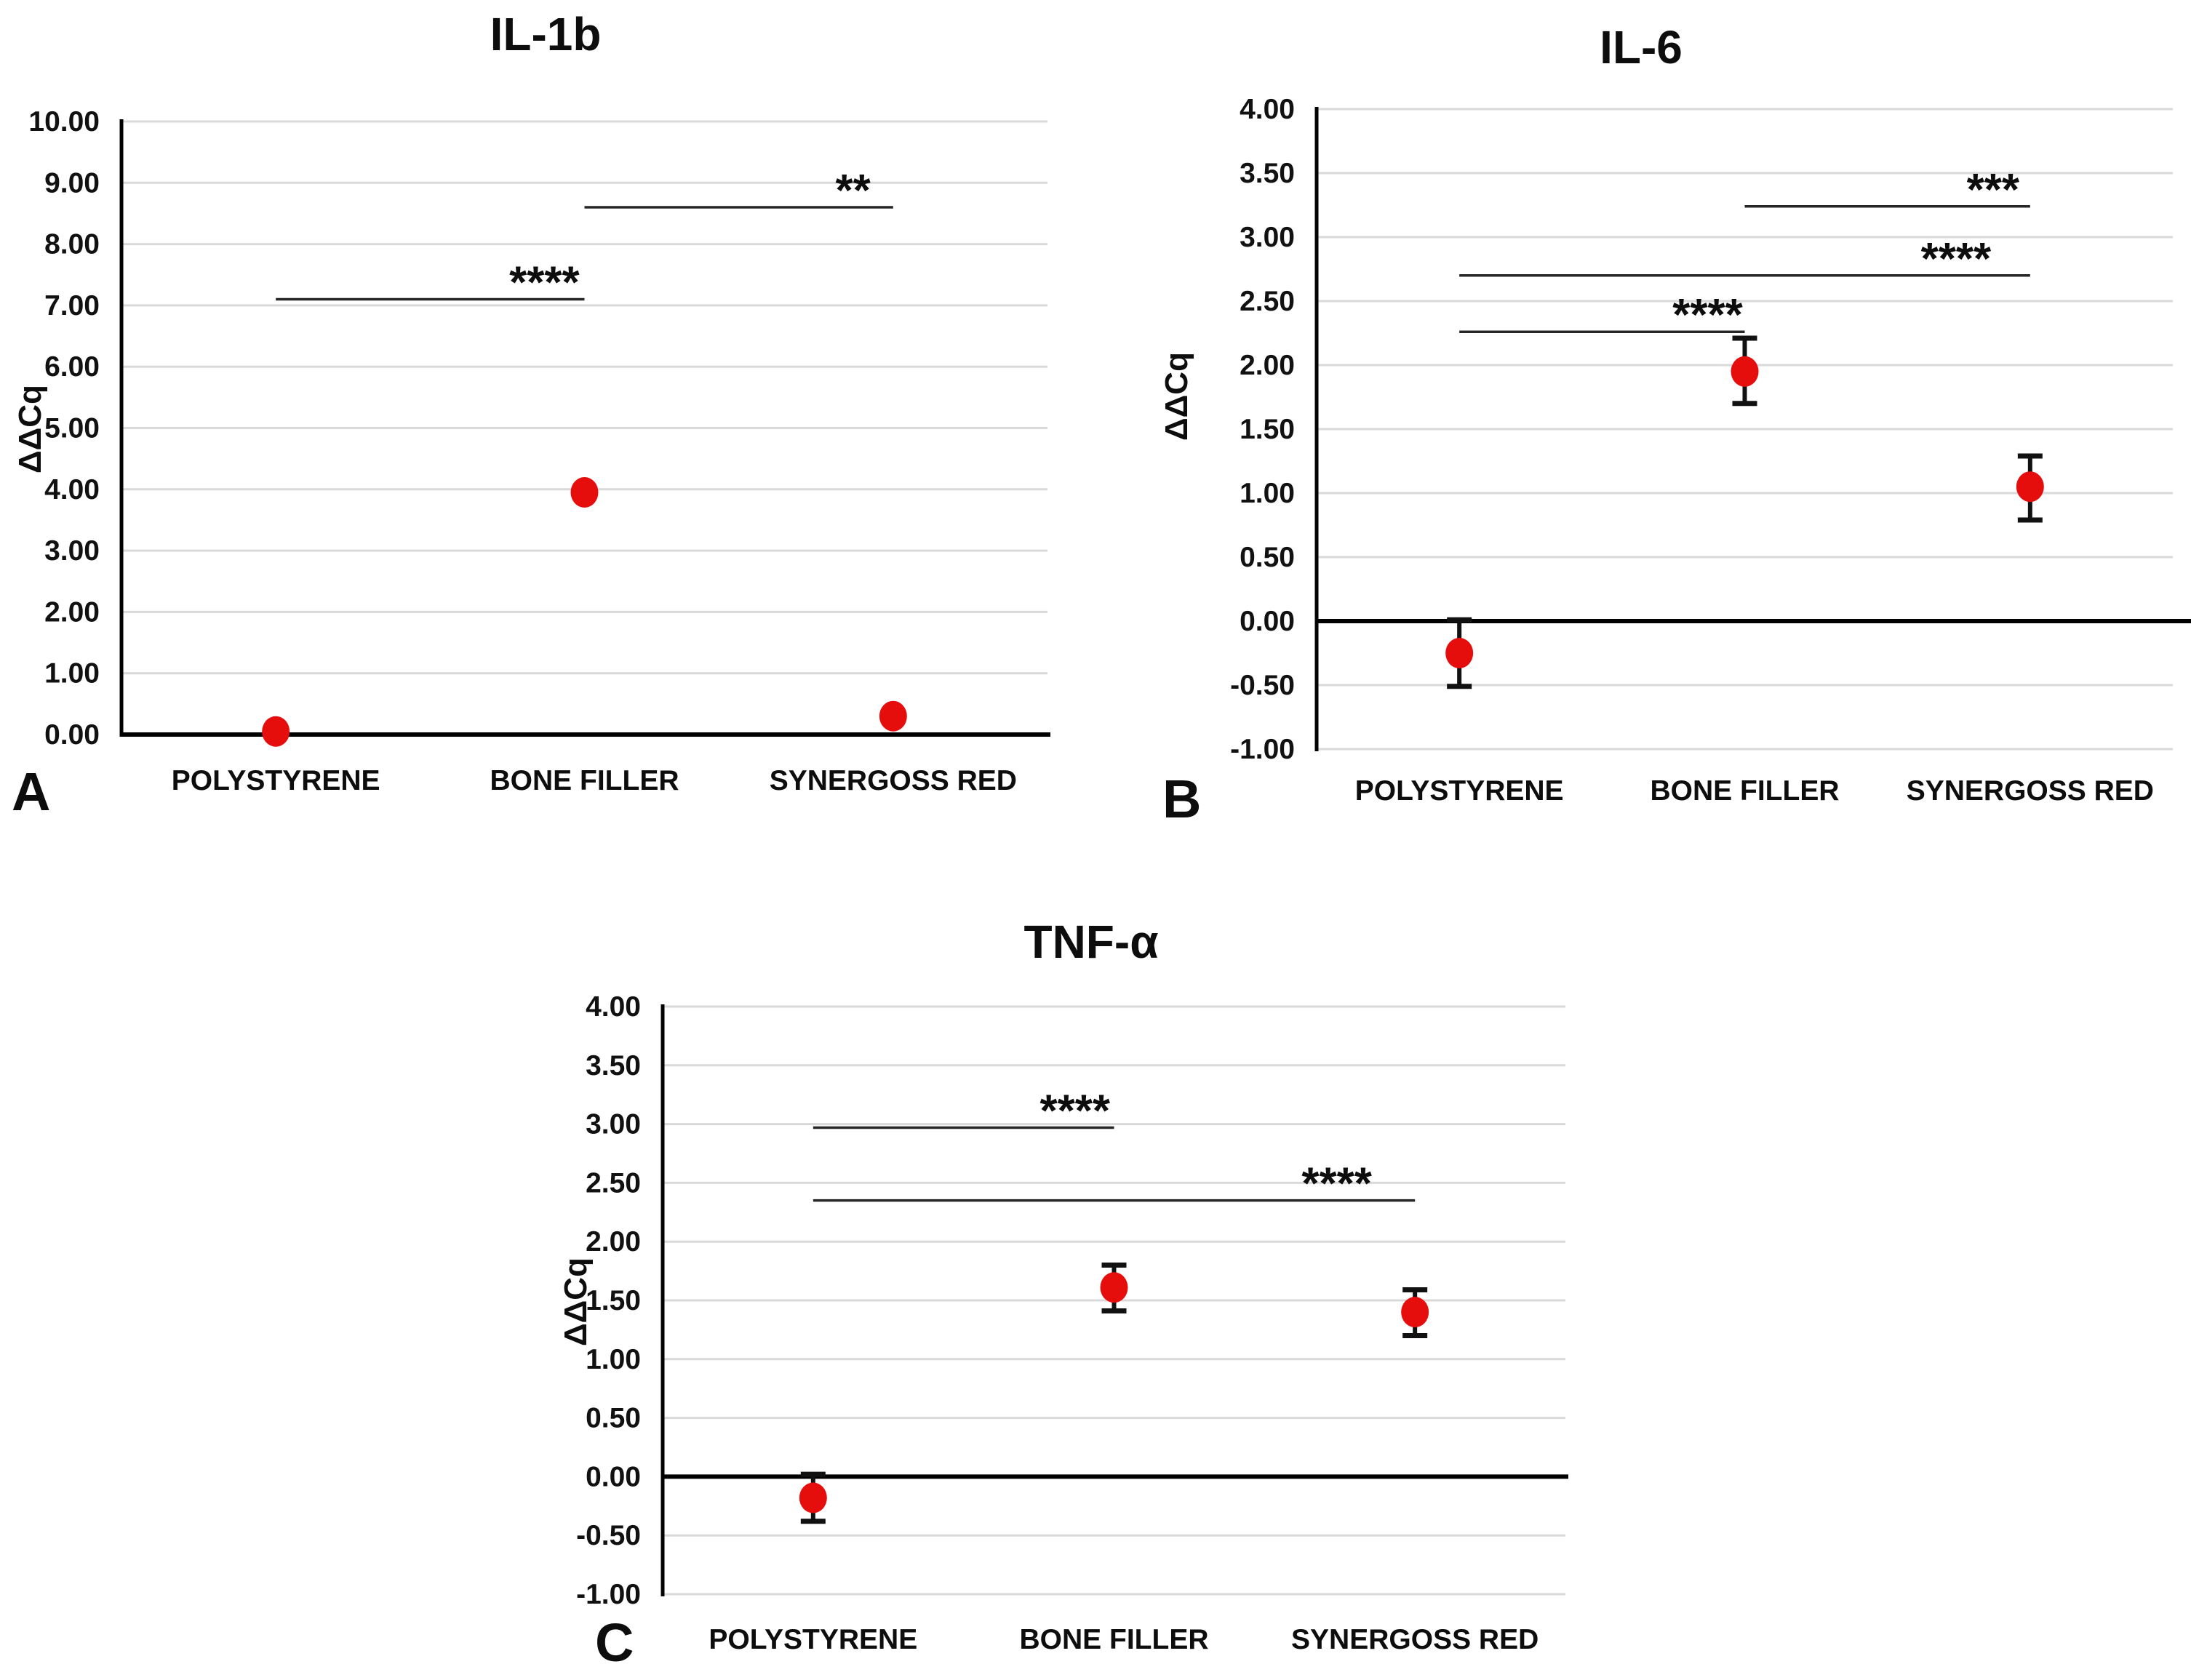 Image resolution: width=2191 pixels, height=1680 pixels. Describe the element at coordinates (72, 305) in the screenshot. I see `y-tick-label: 7.00` at that location.